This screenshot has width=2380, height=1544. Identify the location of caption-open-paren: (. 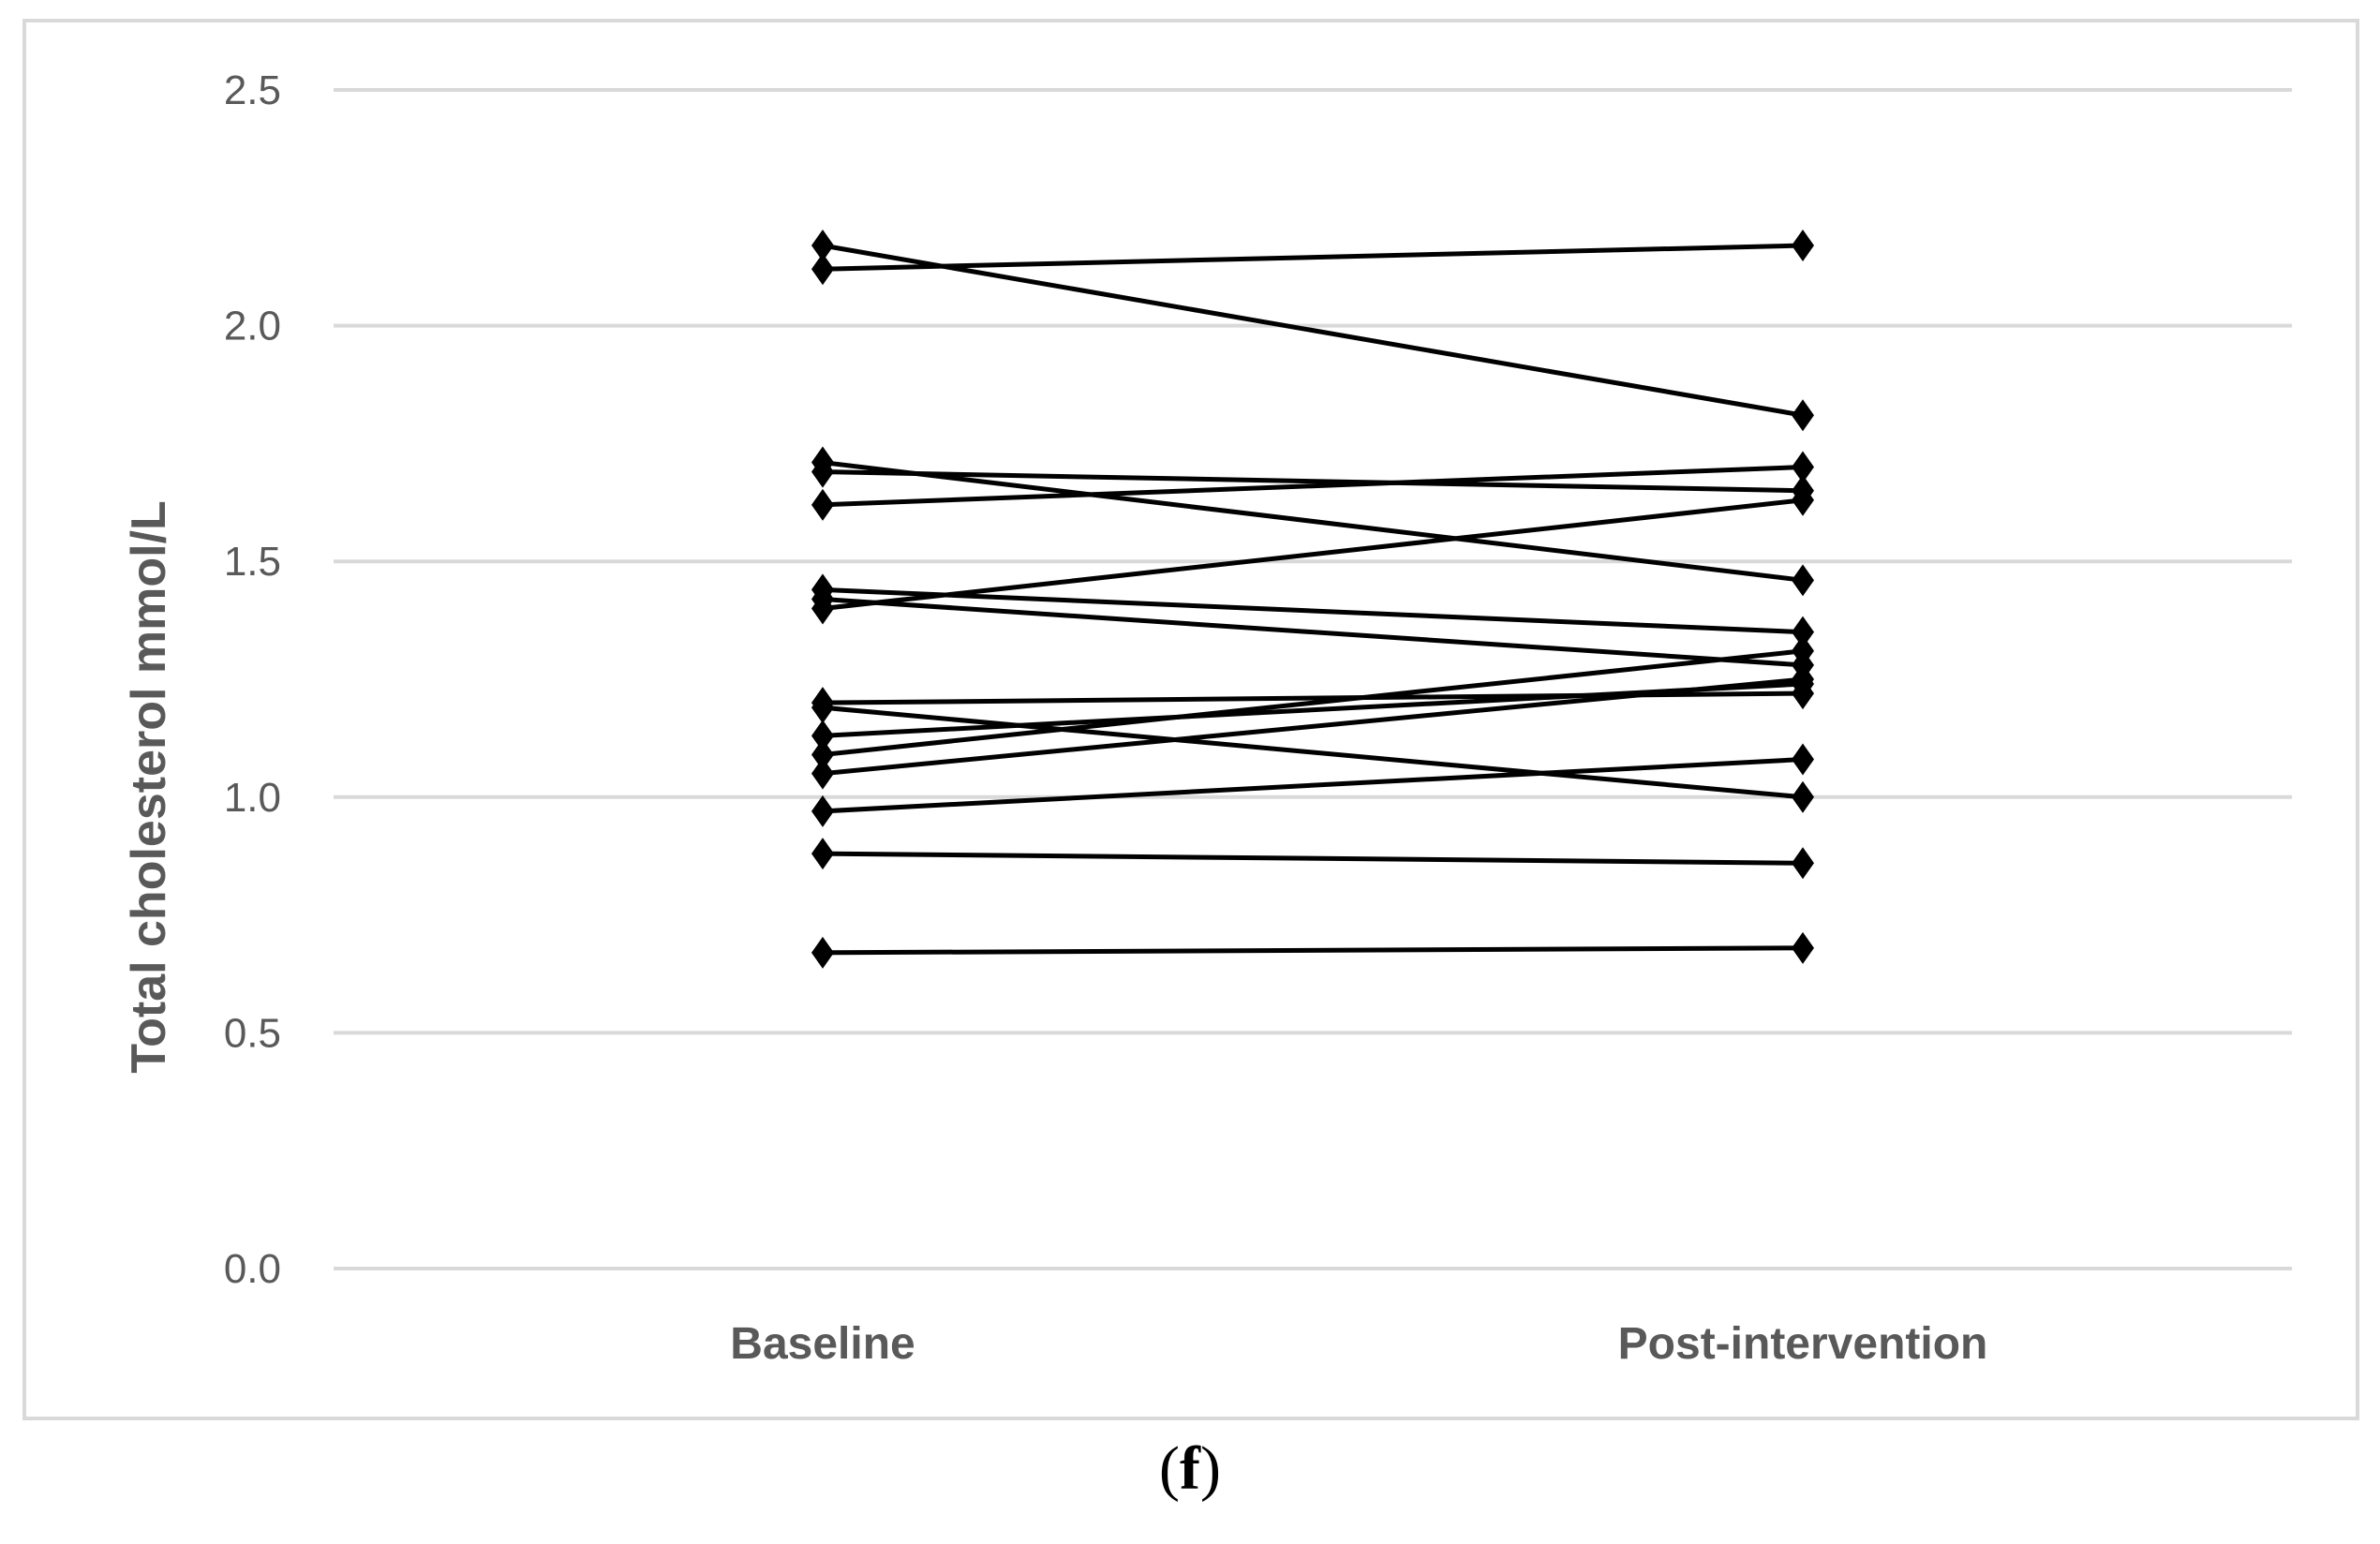
(1169, 1468).